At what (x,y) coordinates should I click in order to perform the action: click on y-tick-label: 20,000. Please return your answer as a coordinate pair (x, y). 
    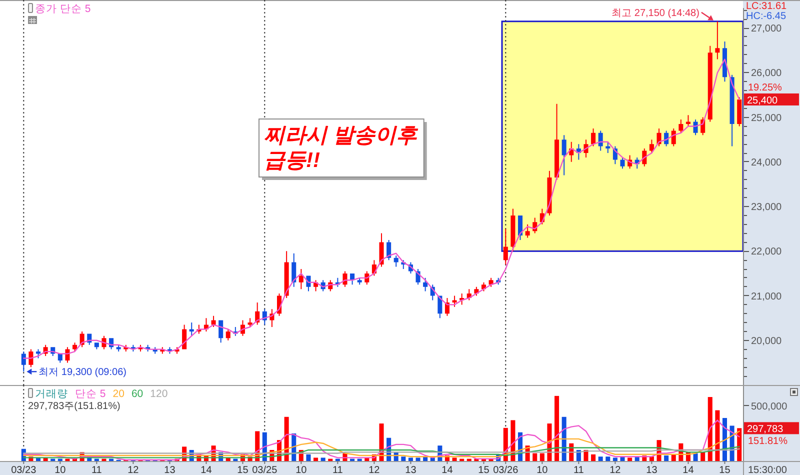
    Looking at the image, I should click on (766, 341).